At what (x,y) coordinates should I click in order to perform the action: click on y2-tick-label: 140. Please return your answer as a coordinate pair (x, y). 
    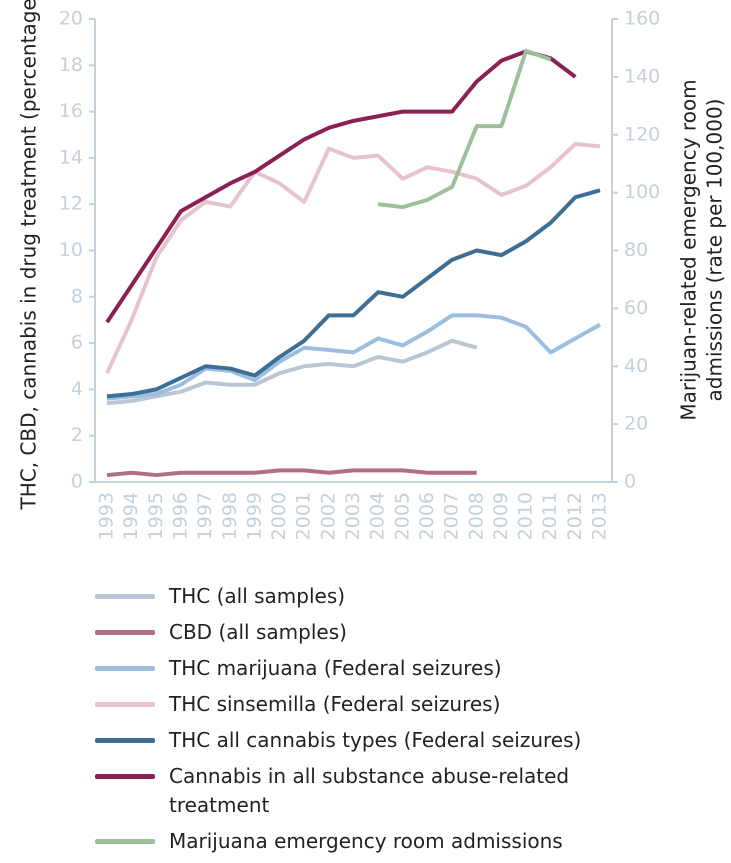
    Looking at the image, I should click on (642, 76).